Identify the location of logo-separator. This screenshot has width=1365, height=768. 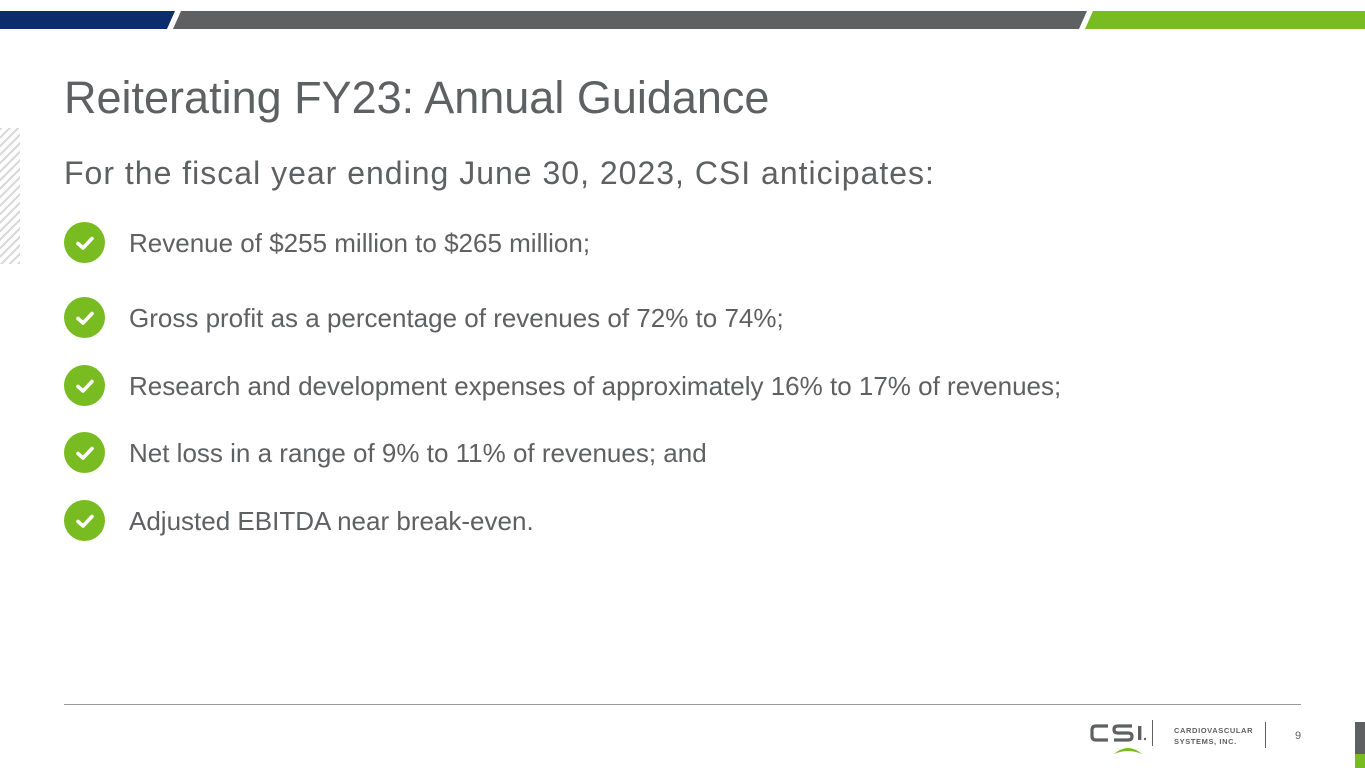
(1152, 733).